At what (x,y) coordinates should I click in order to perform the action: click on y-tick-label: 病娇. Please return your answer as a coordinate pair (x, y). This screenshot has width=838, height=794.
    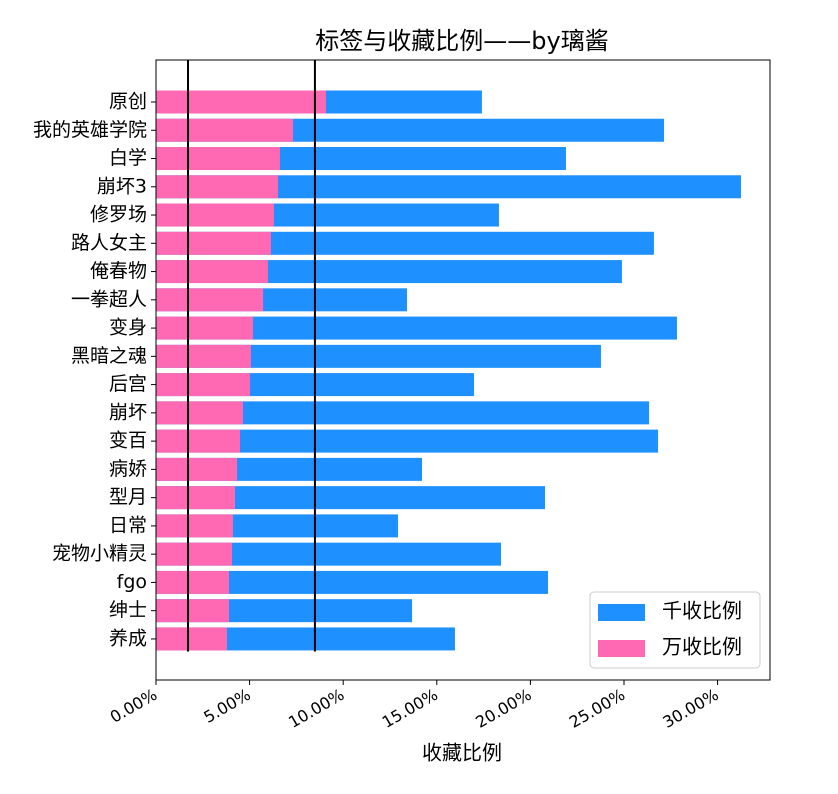
    Looking at the image, I should click on (128, 469).